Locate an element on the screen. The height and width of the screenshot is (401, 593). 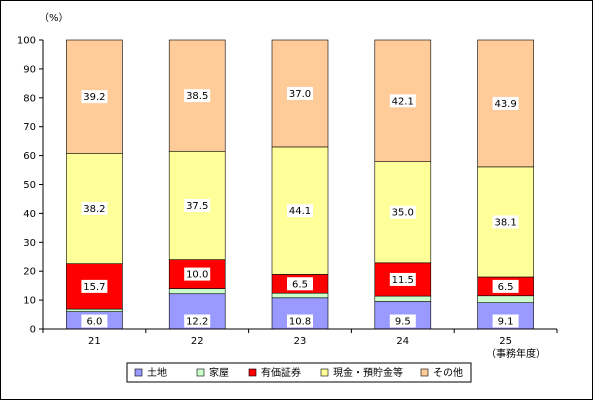
legend-label: その他 is located at coordinates (448, 372).